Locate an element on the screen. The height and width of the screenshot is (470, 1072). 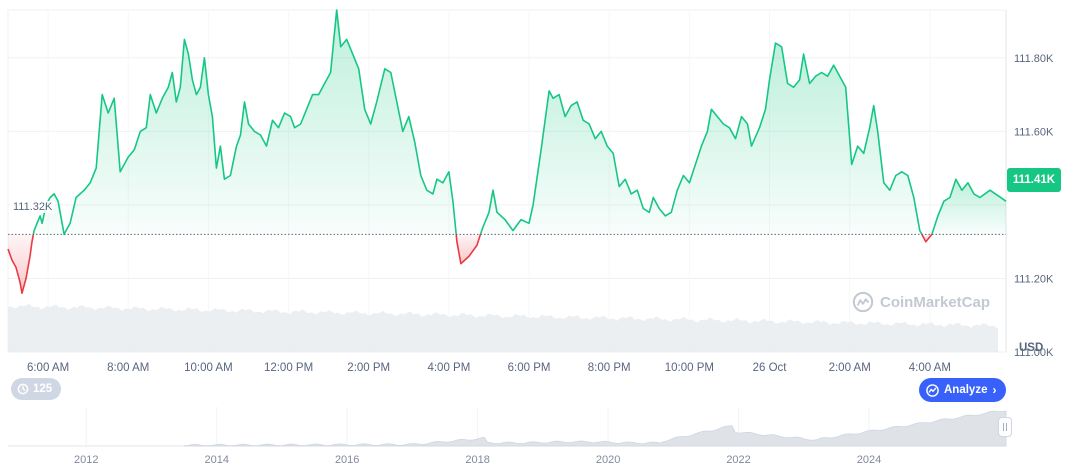
y-tick-label: 111.80K is located at coordinates (1034, 59).